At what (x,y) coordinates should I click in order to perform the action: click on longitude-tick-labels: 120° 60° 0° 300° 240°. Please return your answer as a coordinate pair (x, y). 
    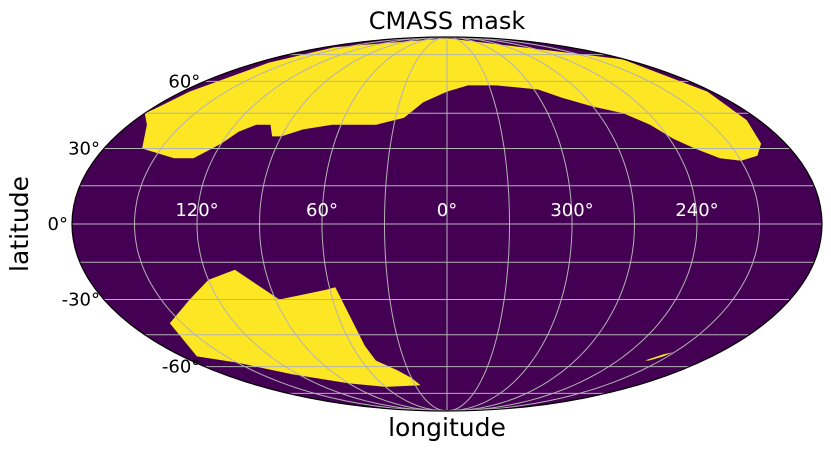
    Looking at the image, I should click on (446, 210).